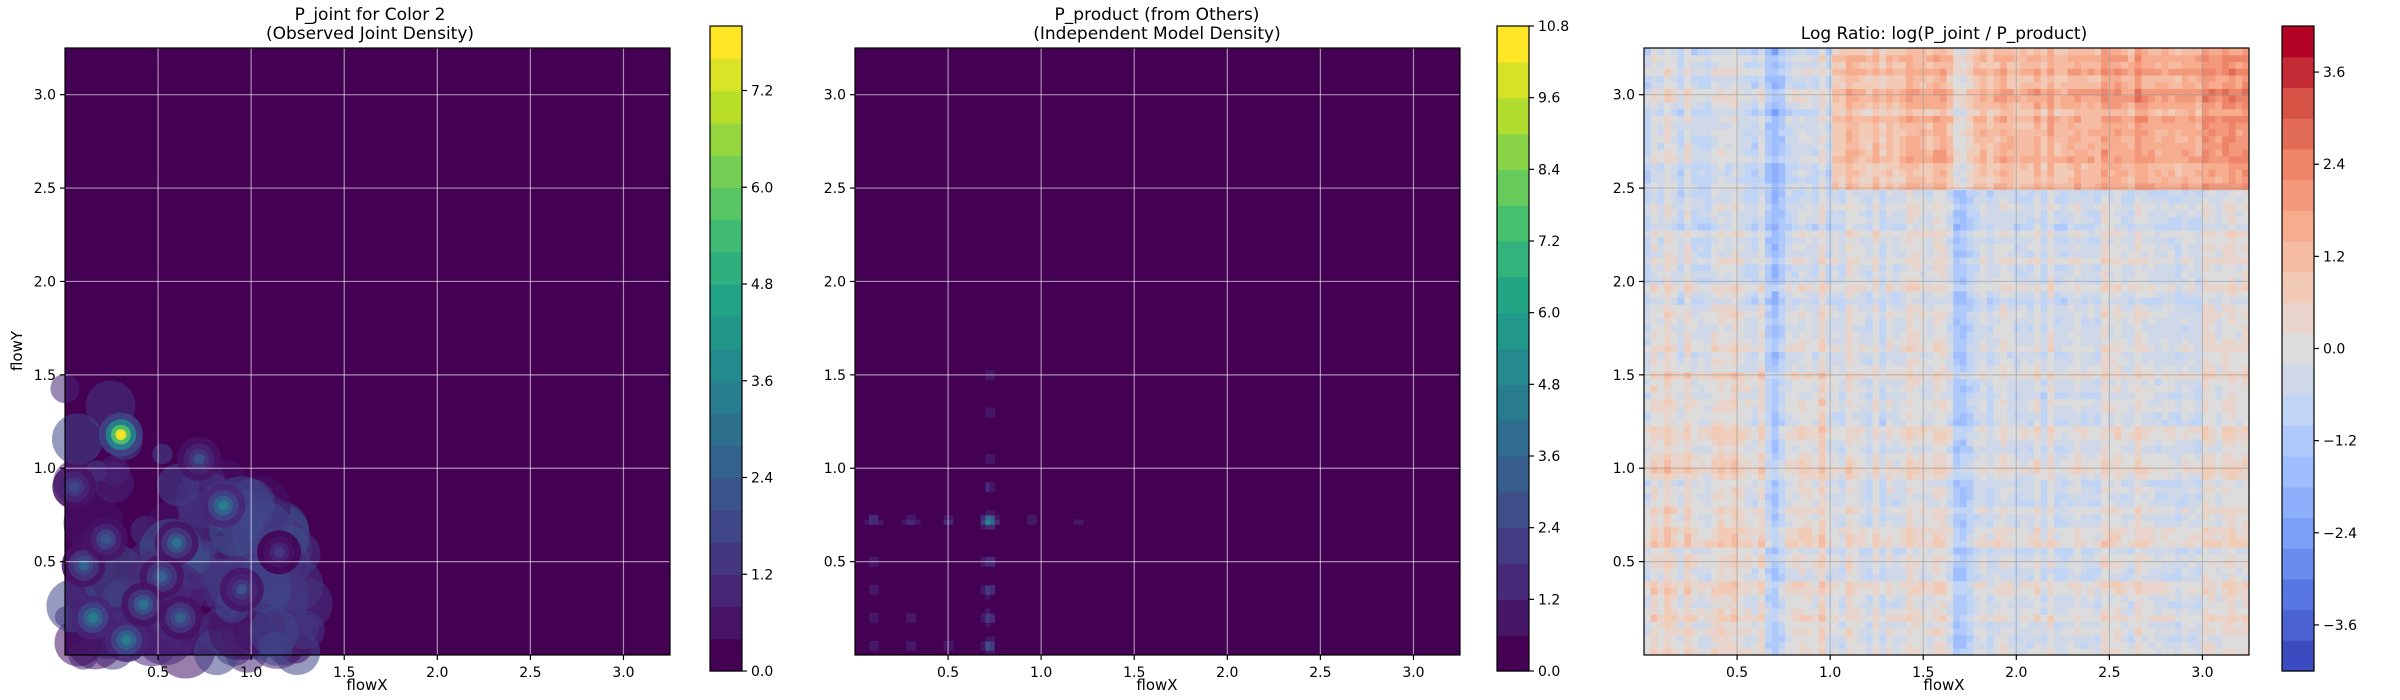 The width and height of the screenshot is (2400, 700). What do you see at coordinates (835, 189) in the screenshot?
I see `y-tick-label: 2.5` at bounding box center [835, 189].